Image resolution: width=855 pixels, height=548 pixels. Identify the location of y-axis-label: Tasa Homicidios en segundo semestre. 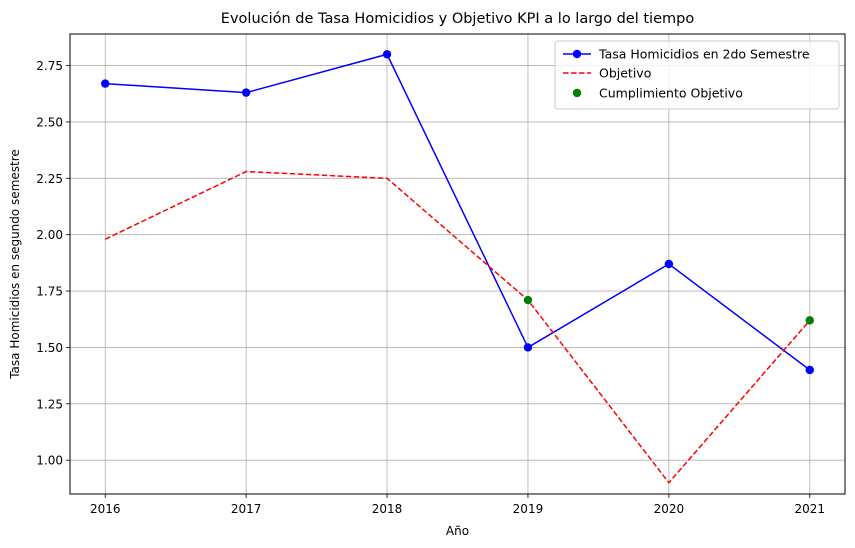
(15, 264).